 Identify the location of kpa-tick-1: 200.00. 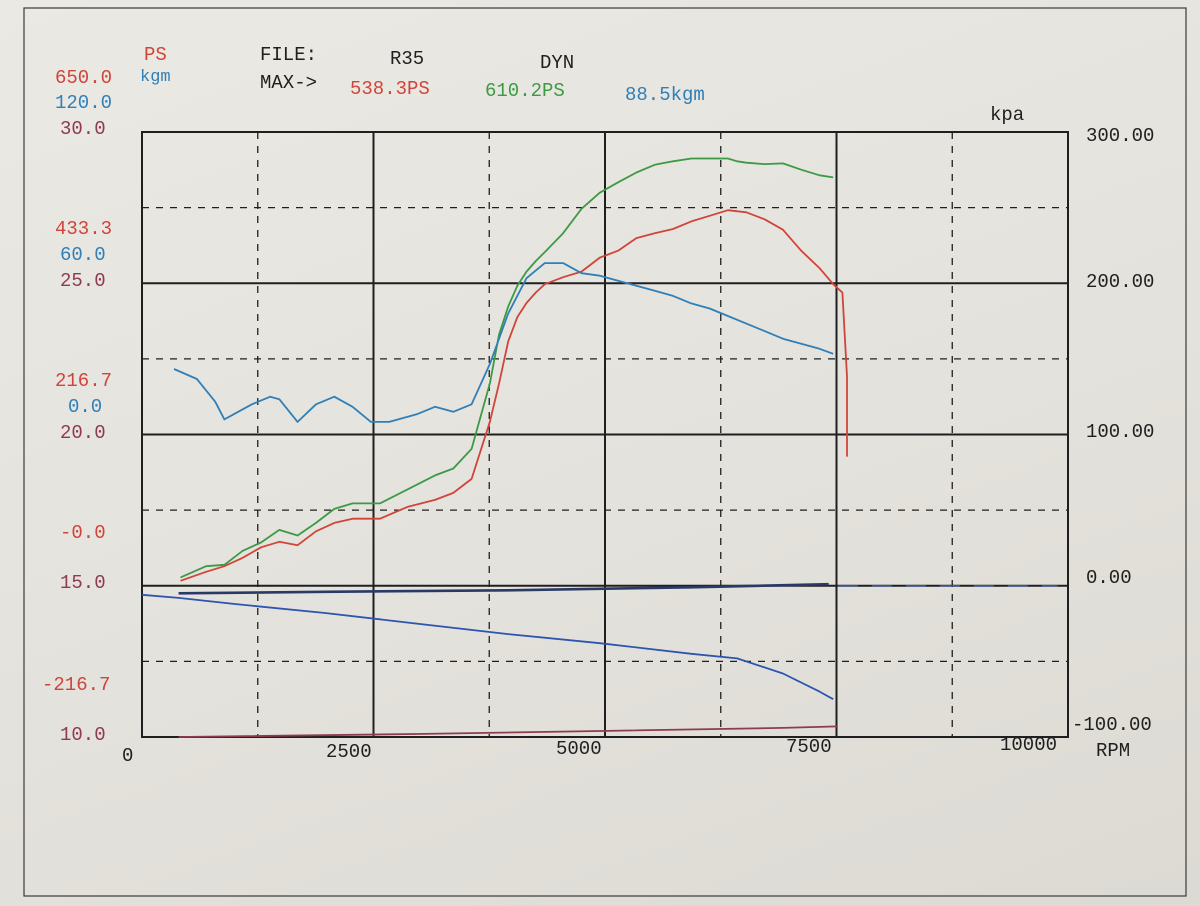
(1120, 282).